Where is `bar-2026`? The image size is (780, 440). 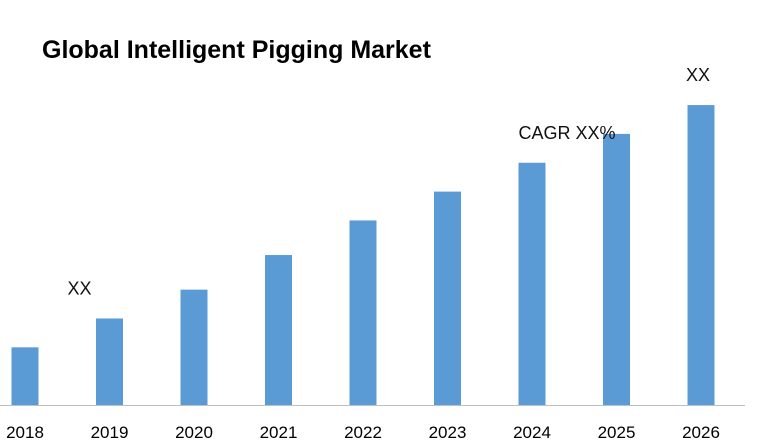 bar-2026 is located at coordinates (701, 255).